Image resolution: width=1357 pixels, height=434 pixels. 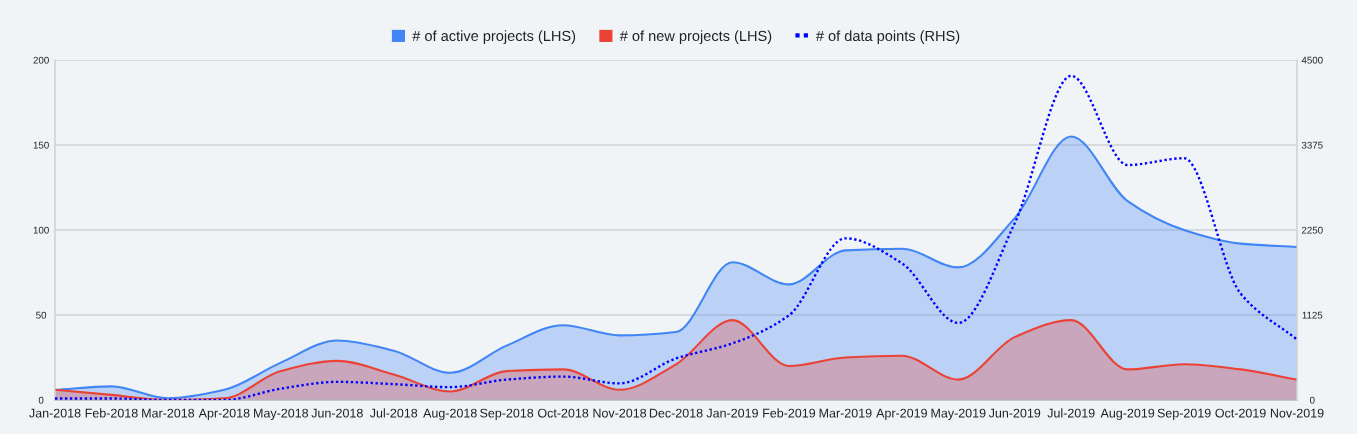 I want to click on x-tick-label: Mar-2019, so click(x=845, y=413).